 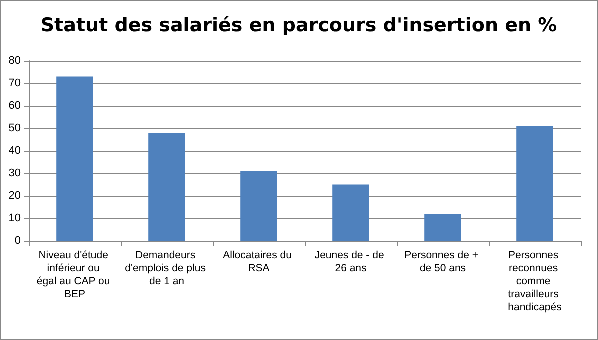 What do you see at coordinates (351, 262) in the screenshot?
I see `x-tick-label: Jeunes de - de 26 ans` at bounding box center [351, 262].